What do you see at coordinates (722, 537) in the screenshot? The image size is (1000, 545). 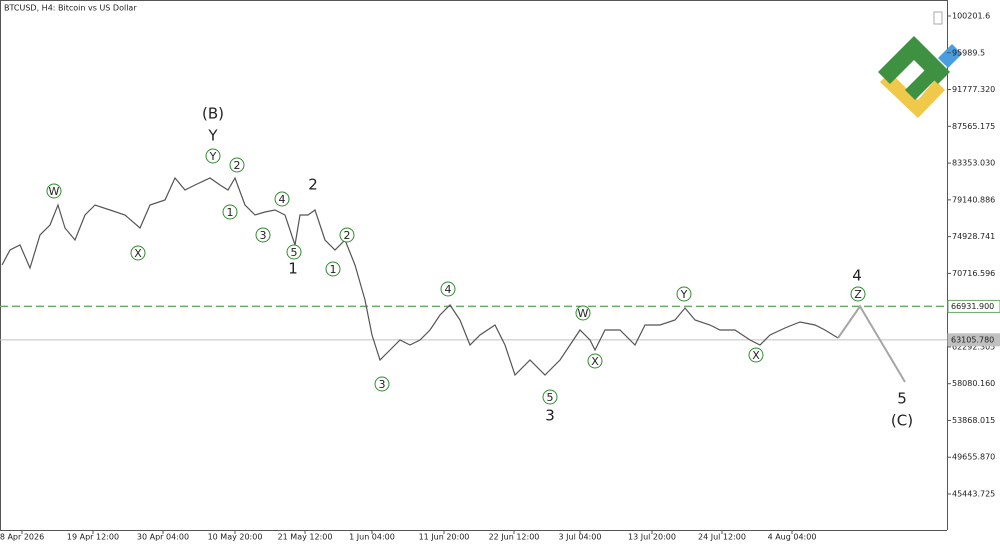 I see `x-tick-label: 24 Jul 12:00` at bounding box center [722, 537].